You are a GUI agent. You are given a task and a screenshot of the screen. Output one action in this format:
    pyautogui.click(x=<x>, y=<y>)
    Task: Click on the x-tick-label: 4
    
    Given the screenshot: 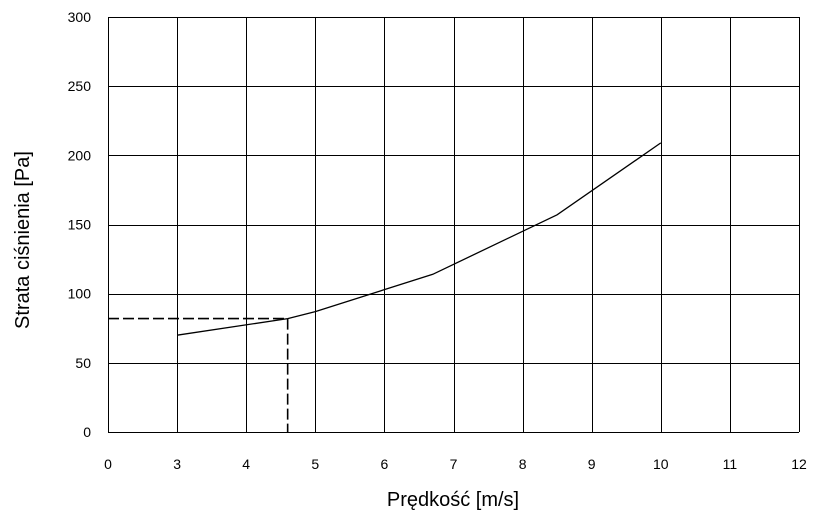 What is the action you would take?
    pyautogui.click(x=246, y=464)
    